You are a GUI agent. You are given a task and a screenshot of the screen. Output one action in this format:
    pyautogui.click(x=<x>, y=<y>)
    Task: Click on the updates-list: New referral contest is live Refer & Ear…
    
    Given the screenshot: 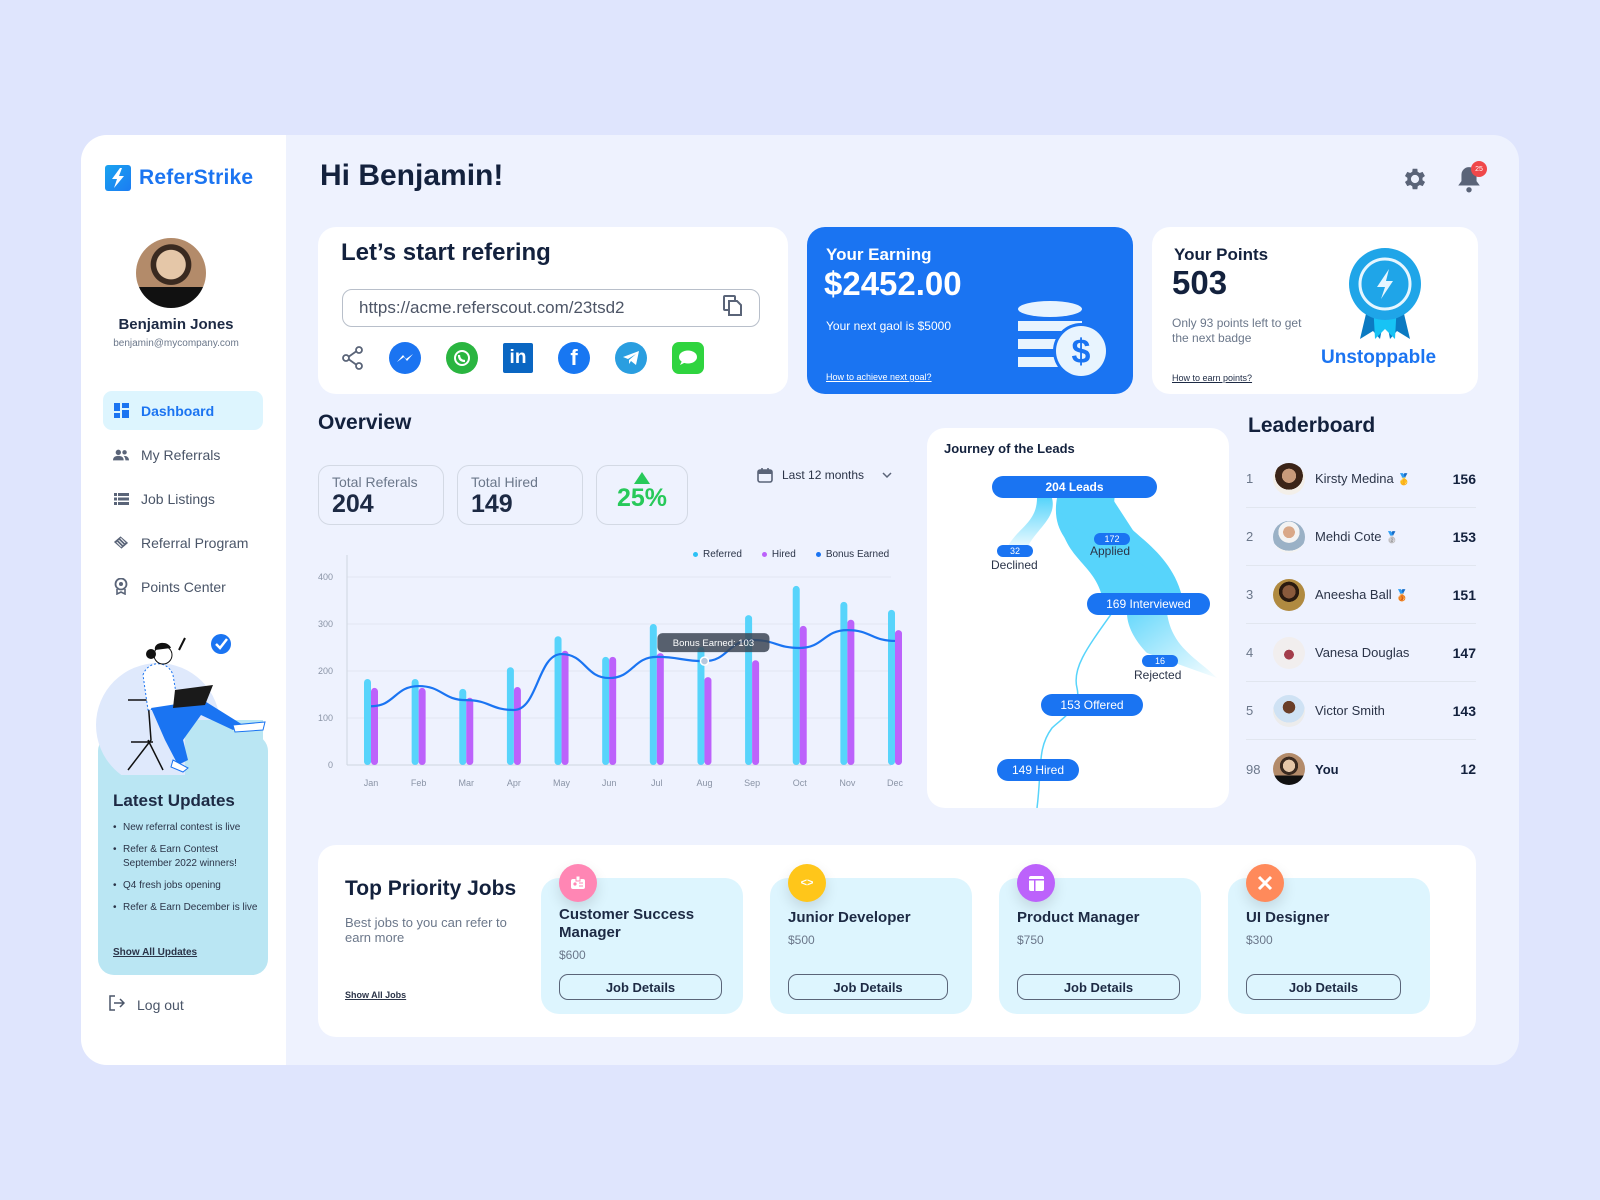 What is the action you would take?
    pyautogui.click(x=188, y=872)
    